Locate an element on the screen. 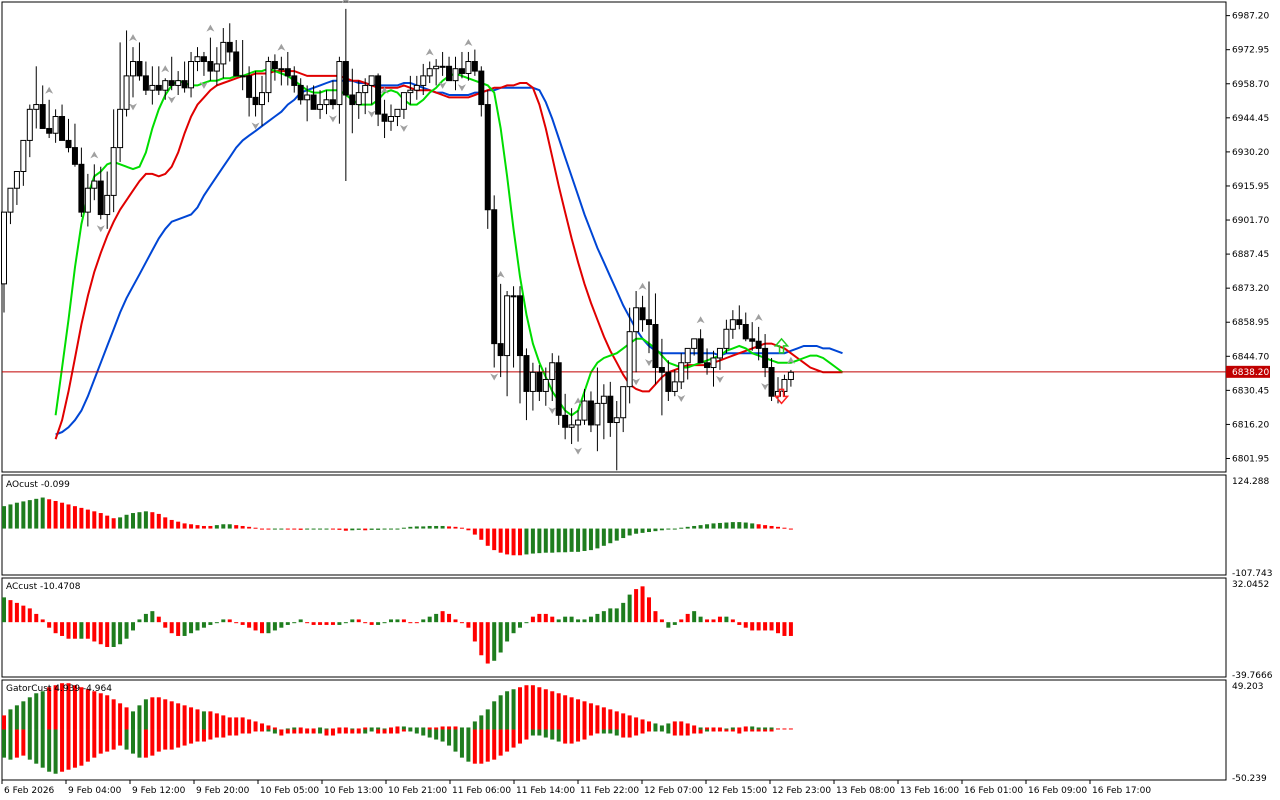  price-tick-label: 6801.95 is located at coordinates (1250, 459).